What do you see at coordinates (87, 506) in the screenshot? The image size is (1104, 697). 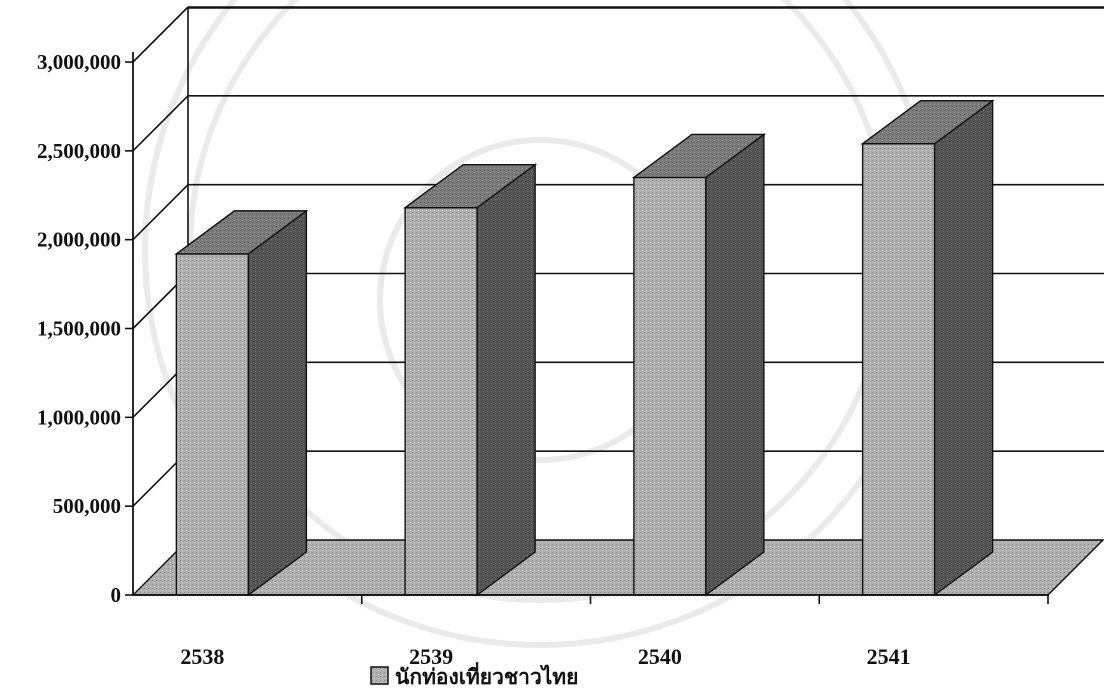 I see `y-tick-label: 500,000` at bounding box center [87, 506].